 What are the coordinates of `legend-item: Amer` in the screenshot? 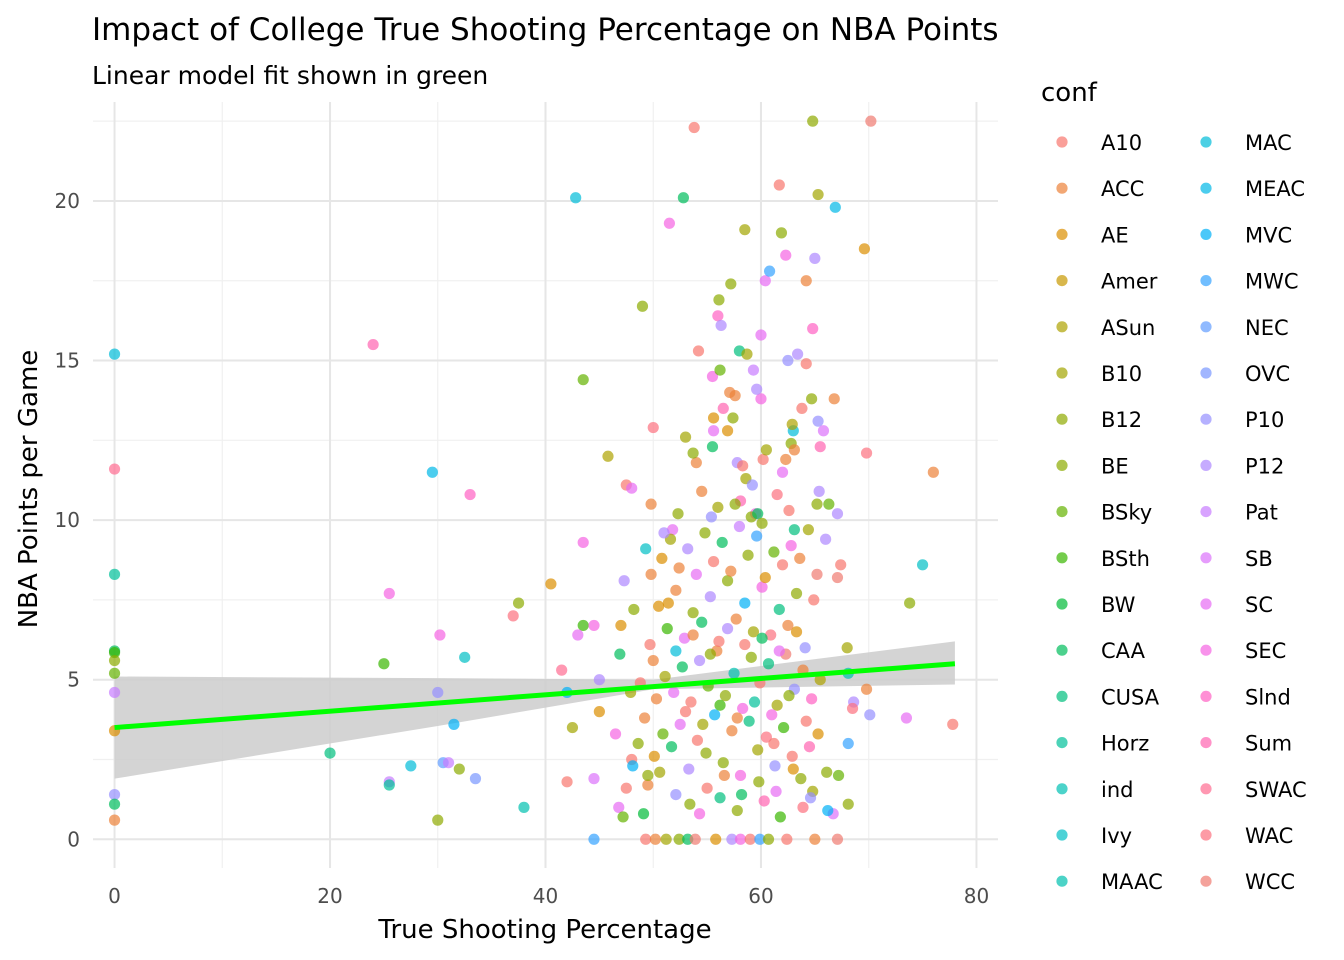 It's located at (1107, 282).